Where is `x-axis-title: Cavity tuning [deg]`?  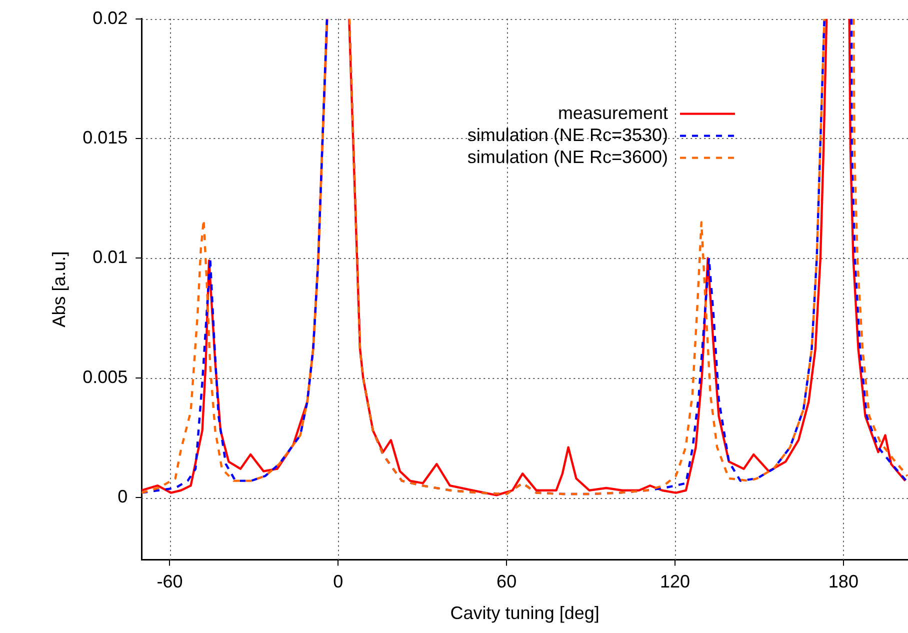
x-axis-title: Cavity tuning [deg] is located at coordinates (525, 613).